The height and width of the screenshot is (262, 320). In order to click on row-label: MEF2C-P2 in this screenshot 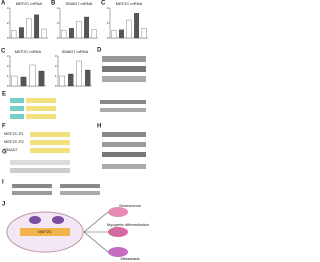, I will do `click(14, 141)`.